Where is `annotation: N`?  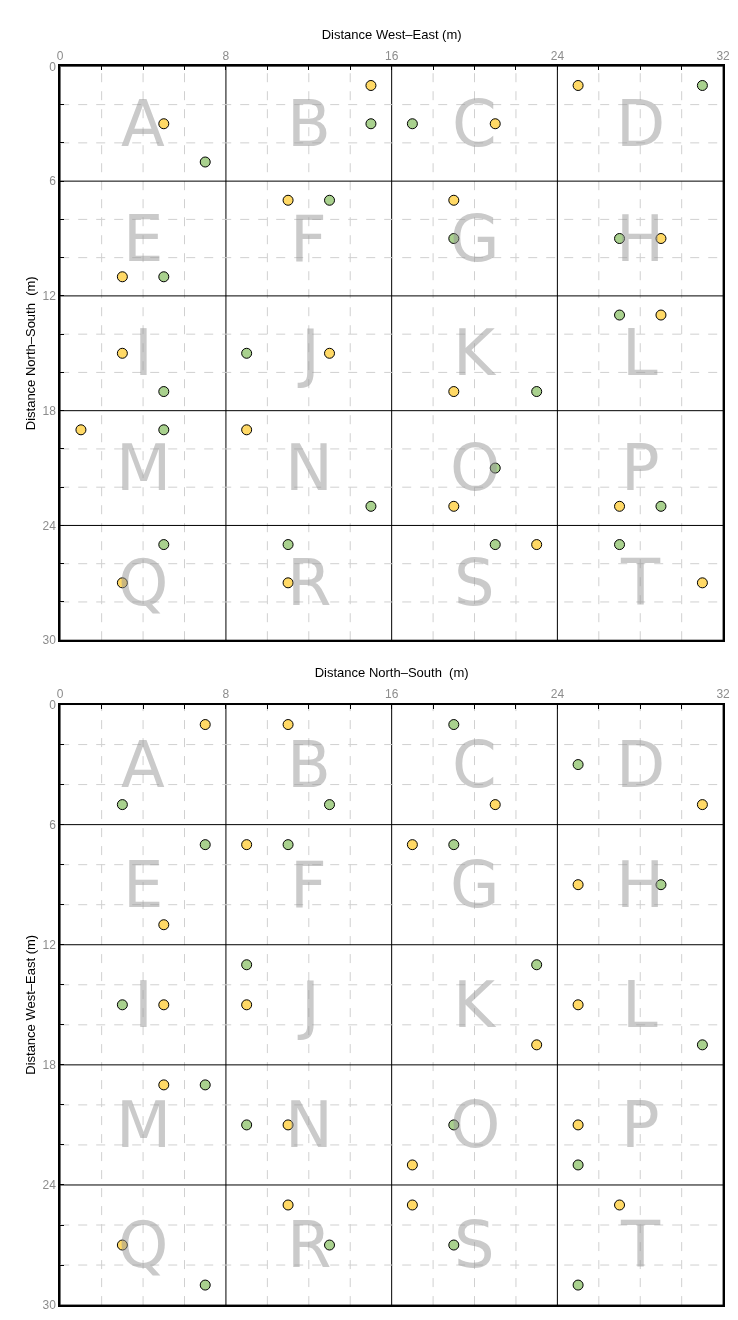 annotation: N is located at coordinates (309, 1125).